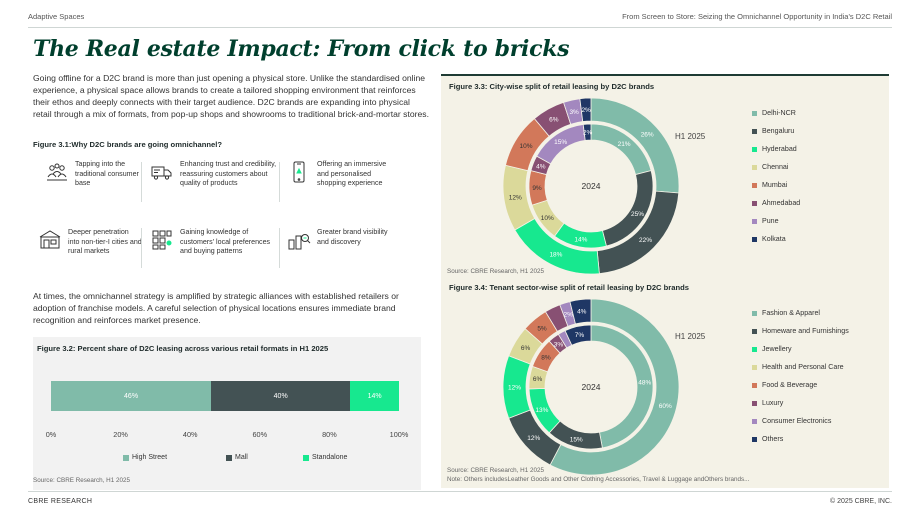 The height and width of the screenshot is (518, 920). What do you see at coordinates (800, 349) in the screenshot?
I see `legend-item: Jewellery` at bounding box center [800, 349].